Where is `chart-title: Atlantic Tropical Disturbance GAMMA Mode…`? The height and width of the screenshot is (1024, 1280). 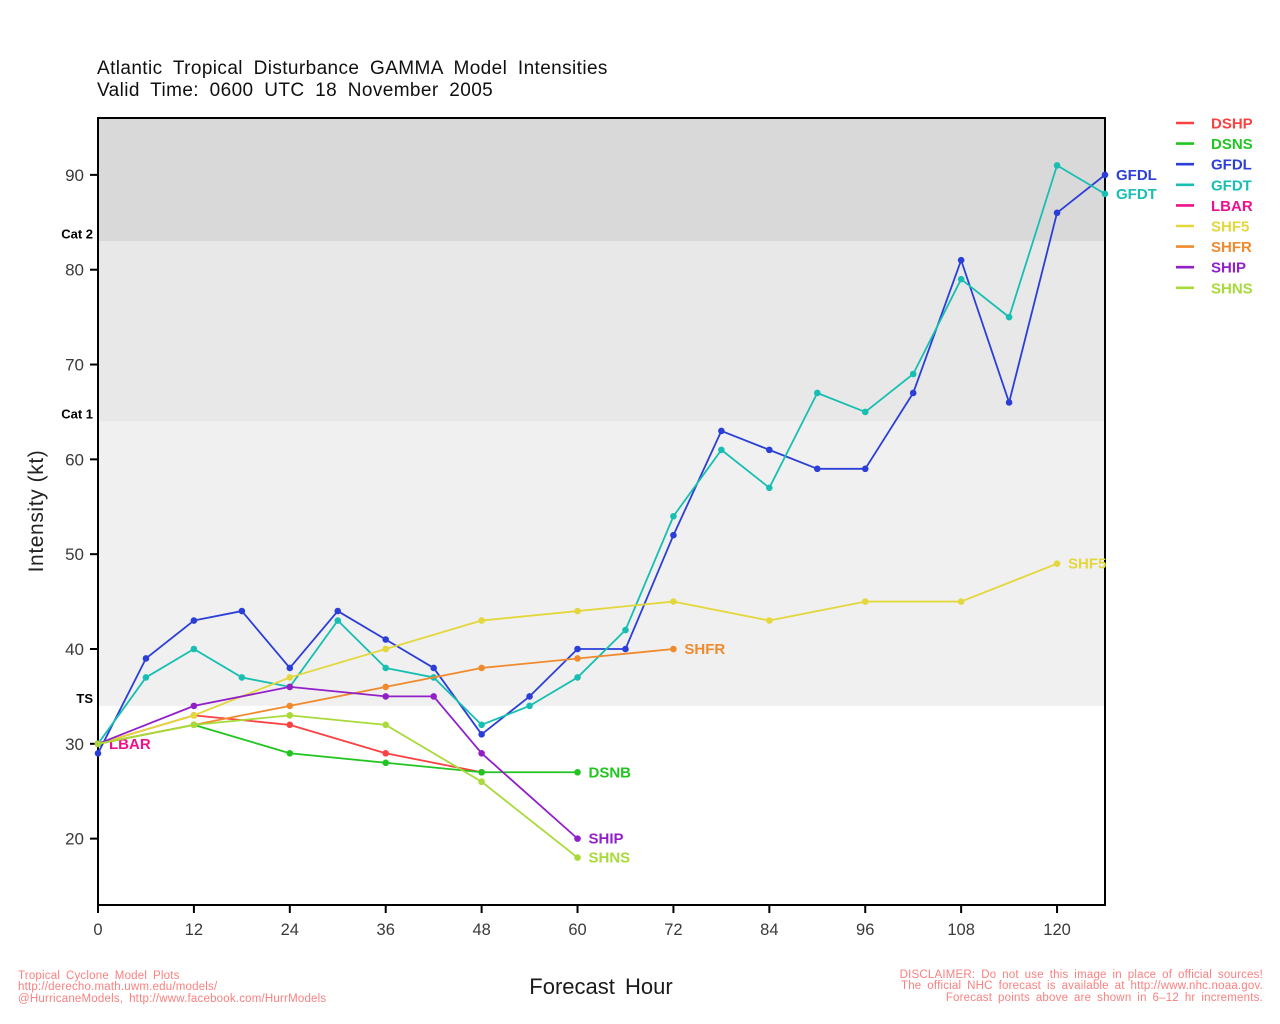 chart-title: Atlantic Tropical Disturbance GAMMA Mode… is located at coordinates (352, 80).